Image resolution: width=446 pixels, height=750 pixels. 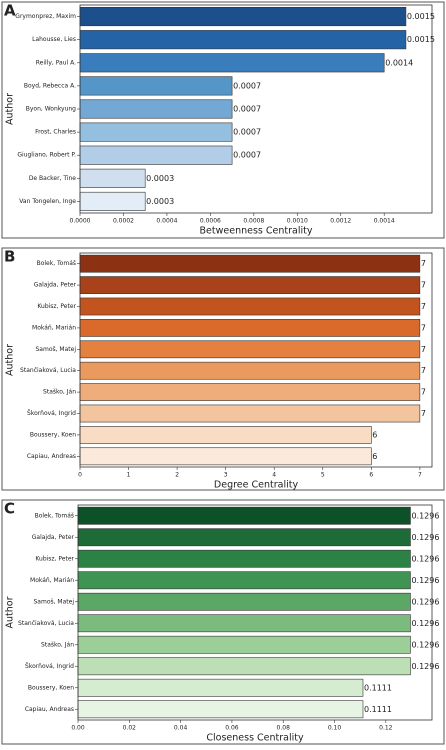 I want to click on x-tick-label: 0.0014, so click(x=384, y=221).